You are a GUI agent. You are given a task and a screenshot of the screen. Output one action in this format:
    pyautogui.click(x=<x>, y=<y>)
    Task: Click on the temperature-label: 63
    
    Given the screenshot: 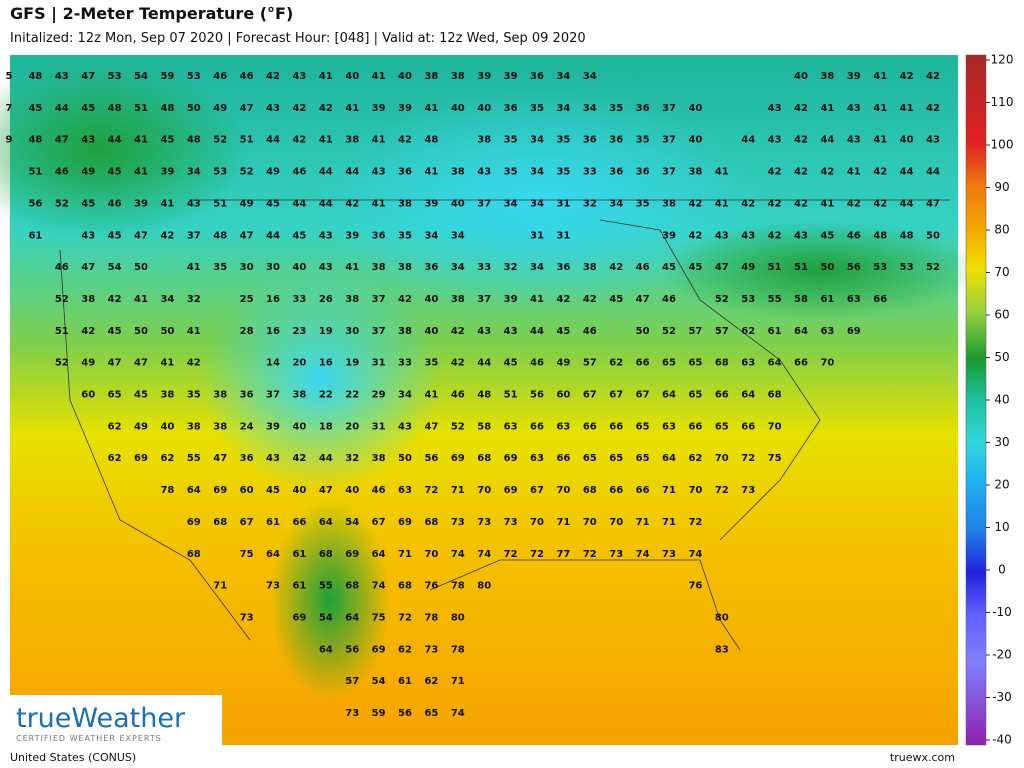 What is the action you would take?
    pyautogui.click(x=511, y=426)
    